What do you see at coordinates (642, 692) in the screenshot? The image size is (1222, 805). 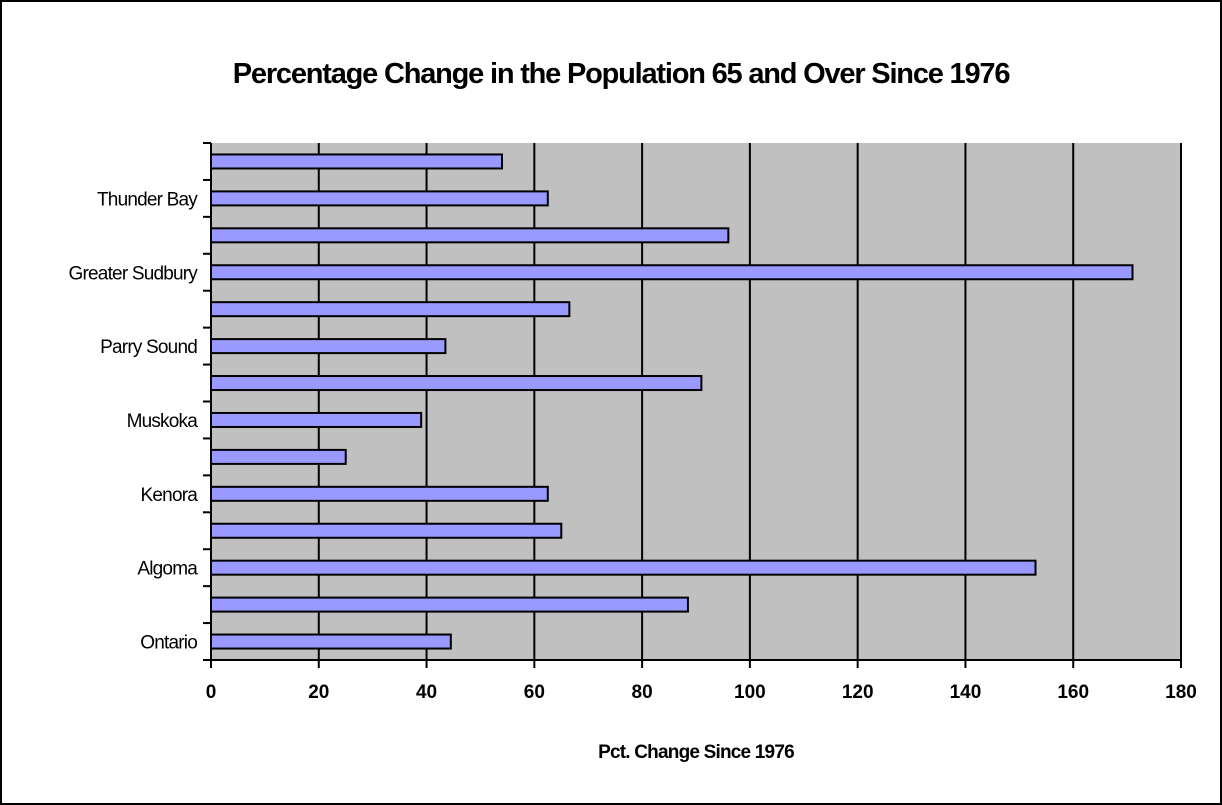 I see `x-tick-label-80: 80` at bounding box center [642, 692].